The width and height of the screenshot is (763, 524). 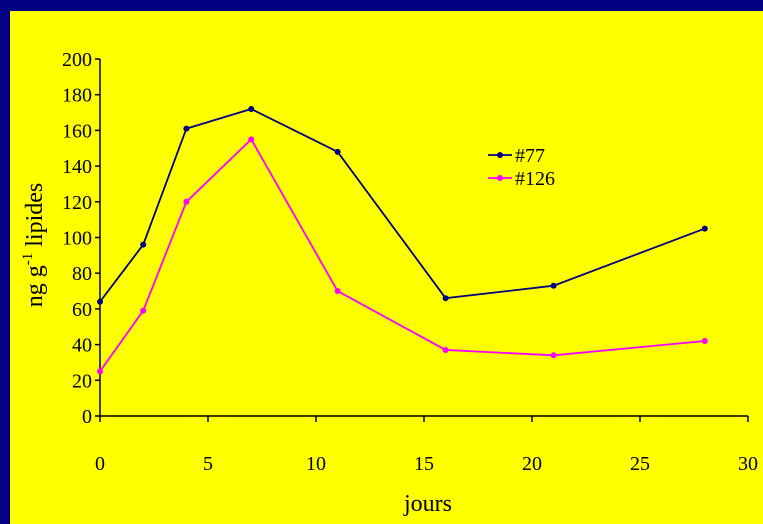 I want to click on y-axis-label-main: ng g, so click(x=35, y=286).